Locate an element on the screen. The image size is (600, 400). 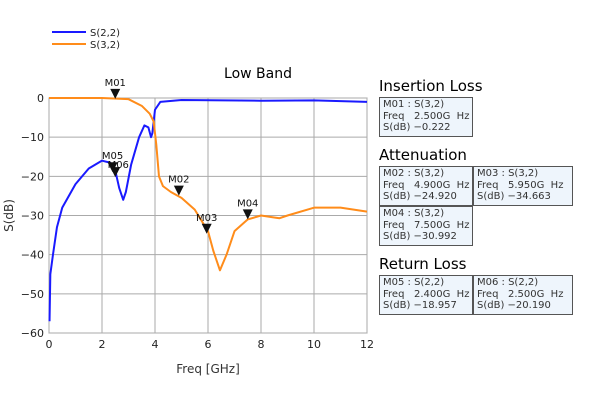
marker-box-m01: M01 : S(3,2) Freq 2.500G Hz S(dB) −0.222 is located at coordinates (426, 117).